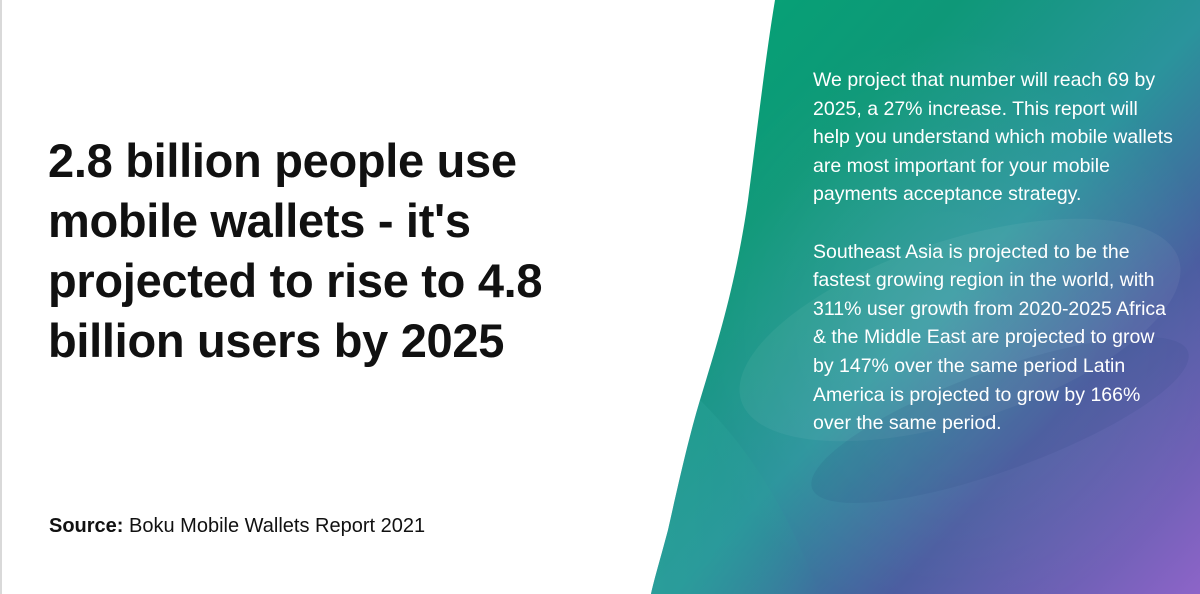  I want to click on source-label: Source:, so click(86, 526).